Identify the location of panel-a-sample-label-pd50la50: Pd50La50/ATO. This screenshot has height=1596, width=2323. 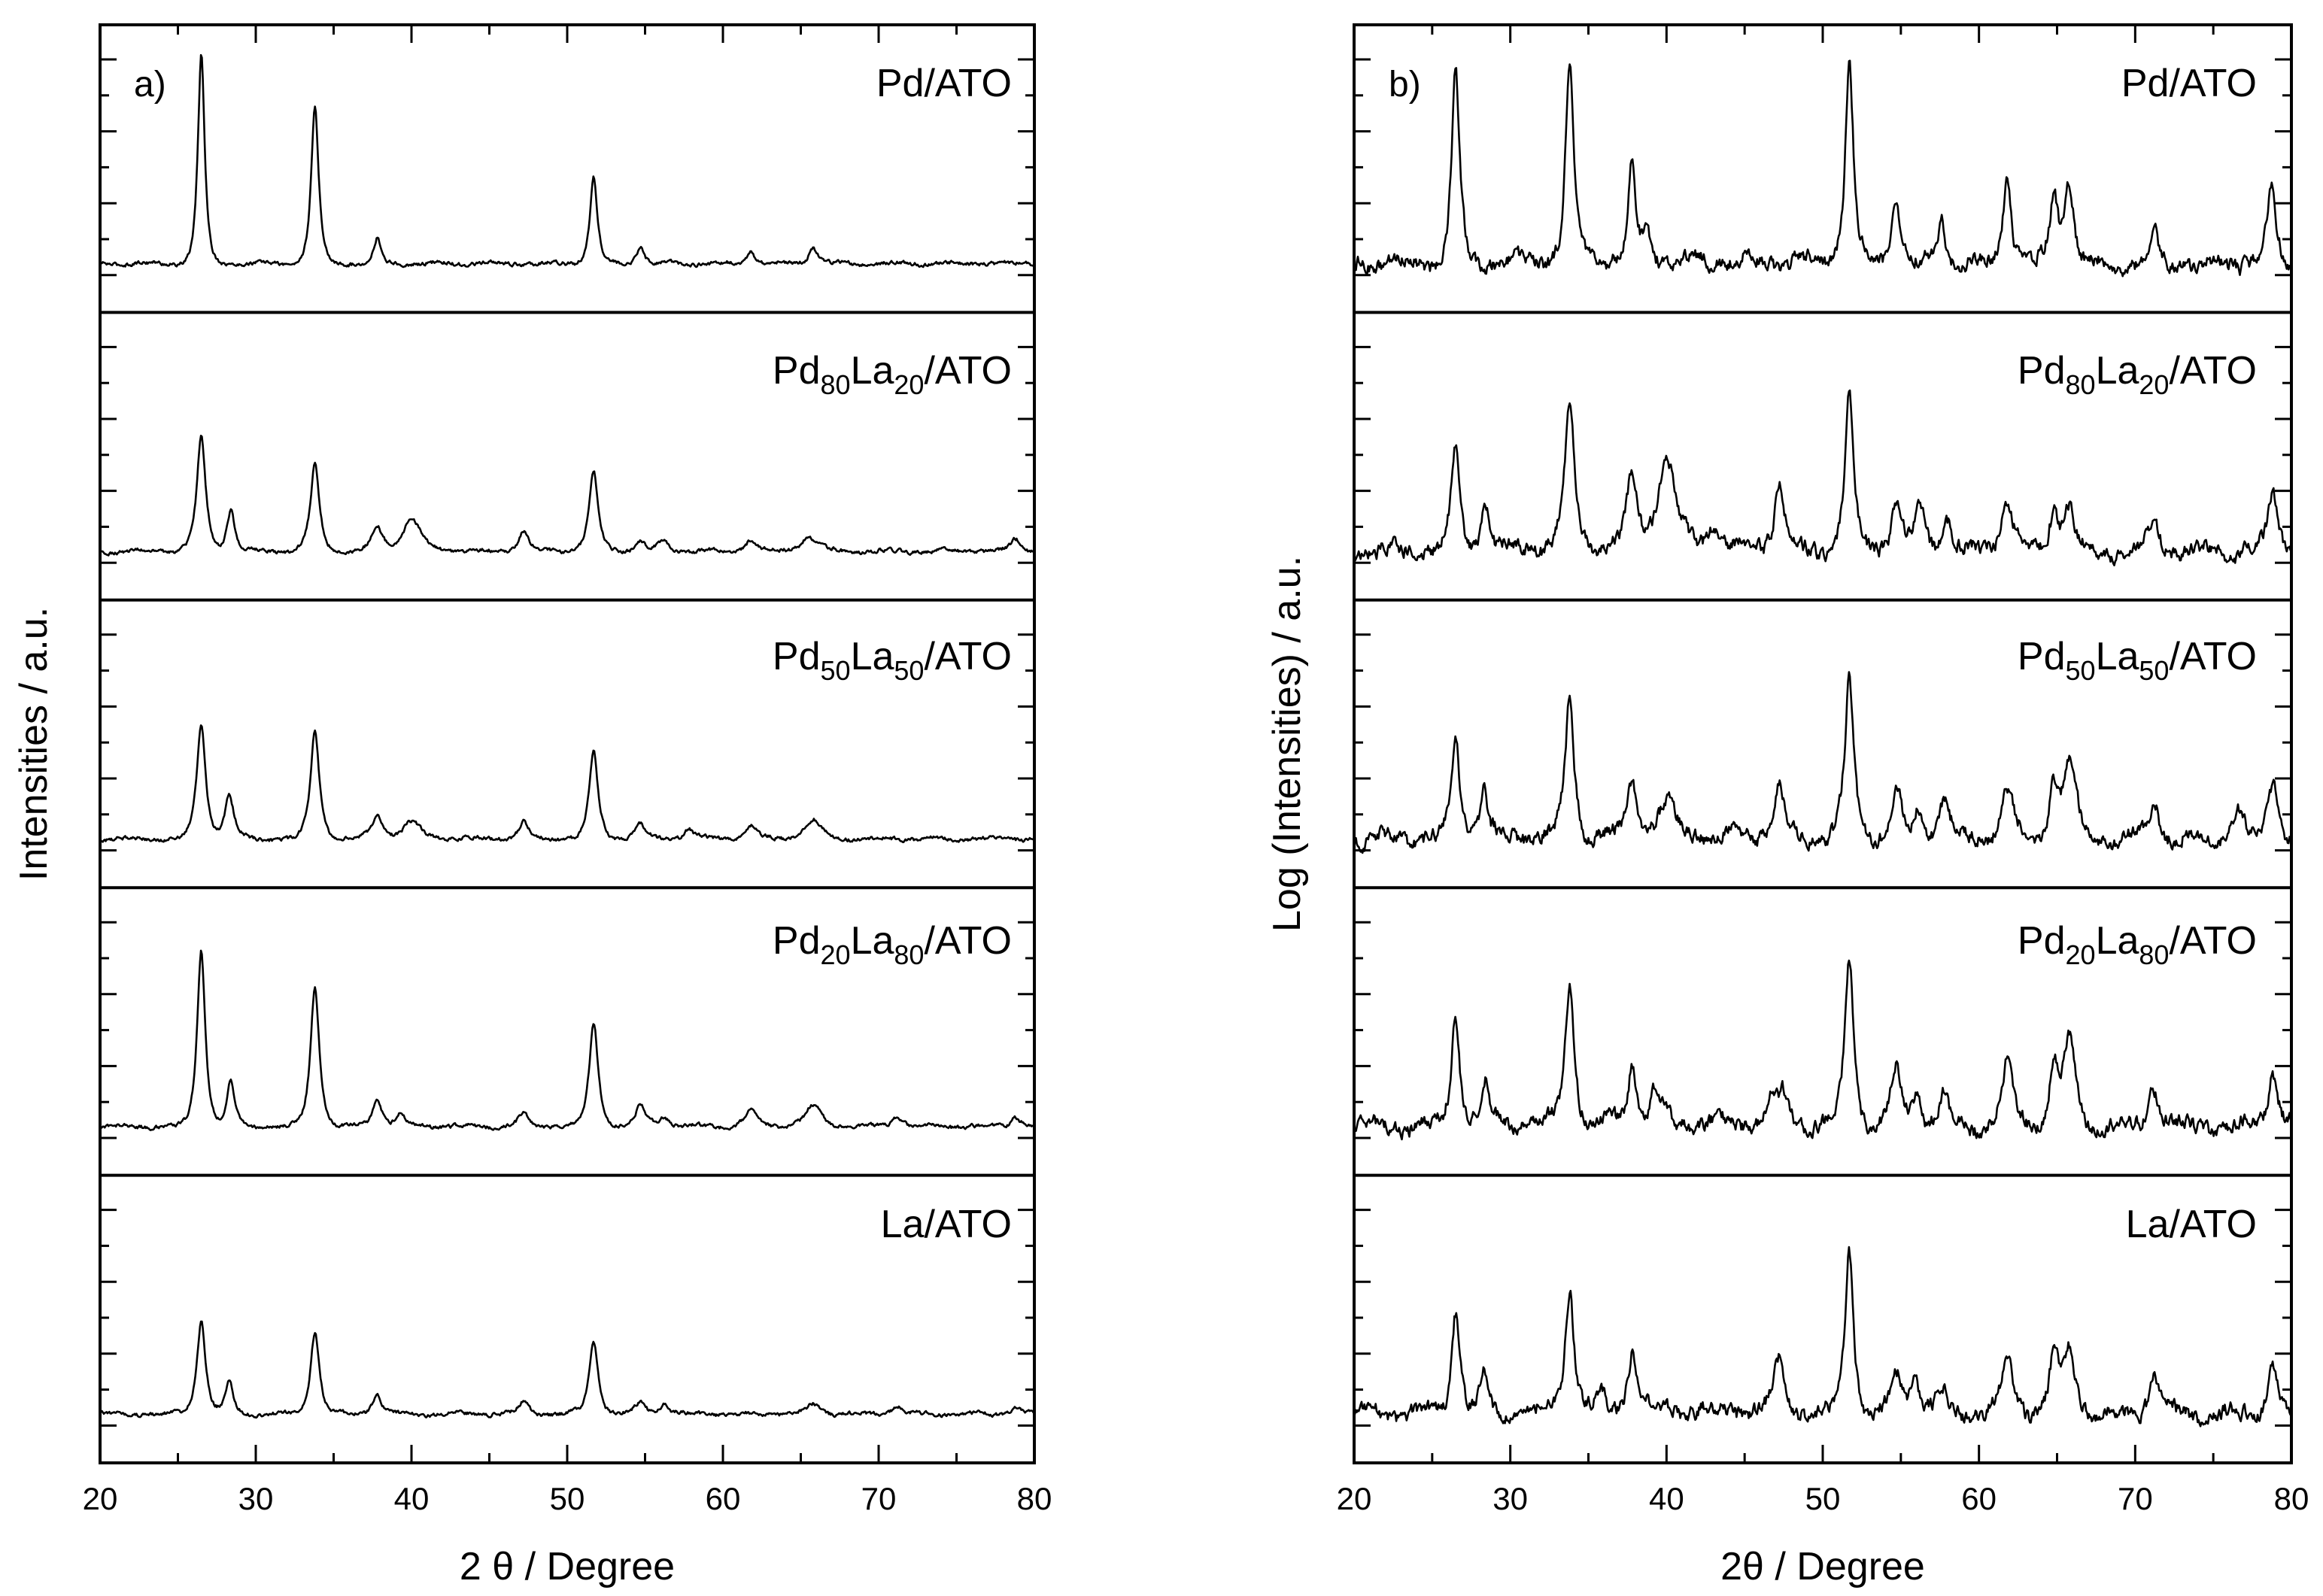
(893, 660).